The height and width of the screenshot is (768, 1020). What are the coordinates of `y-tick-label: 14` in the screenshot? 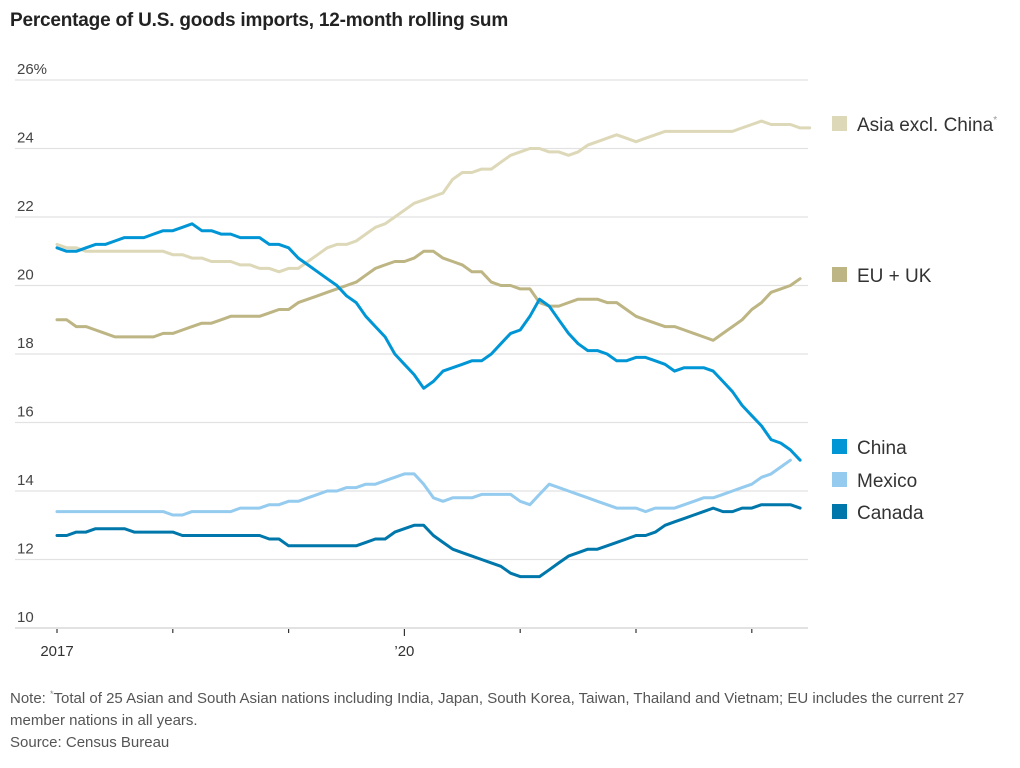 It's located at (25, 480).